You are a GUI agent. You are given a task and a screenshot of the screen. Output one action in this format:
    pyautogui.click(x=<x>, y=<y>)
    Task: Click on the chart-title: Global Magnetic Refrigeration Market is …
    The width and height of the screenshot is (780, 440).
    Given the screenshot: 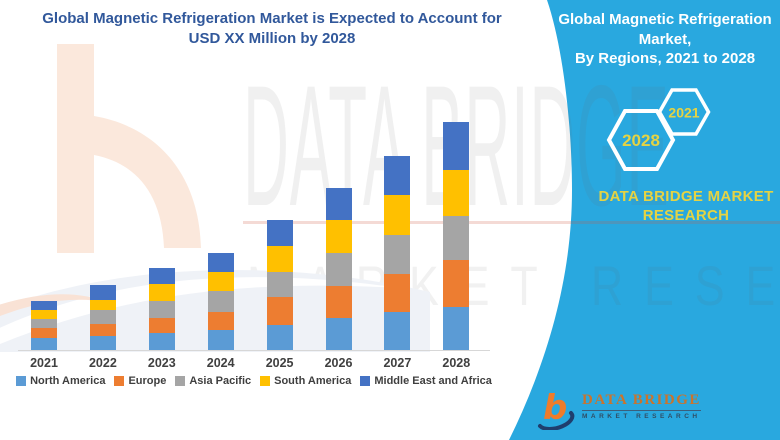 What is the action you would take?
    pyautogui.click(x=272, y=29)
    